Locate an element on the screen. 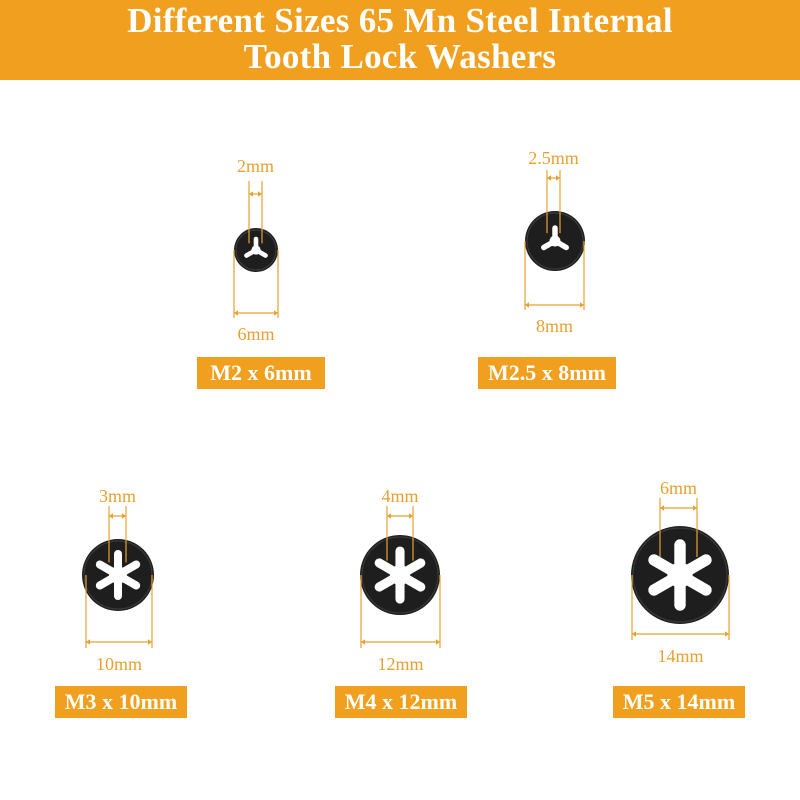 Image resolution: width=800 pixels, height=800 pixels. washer-m3 is located at coordinates (118, 575).